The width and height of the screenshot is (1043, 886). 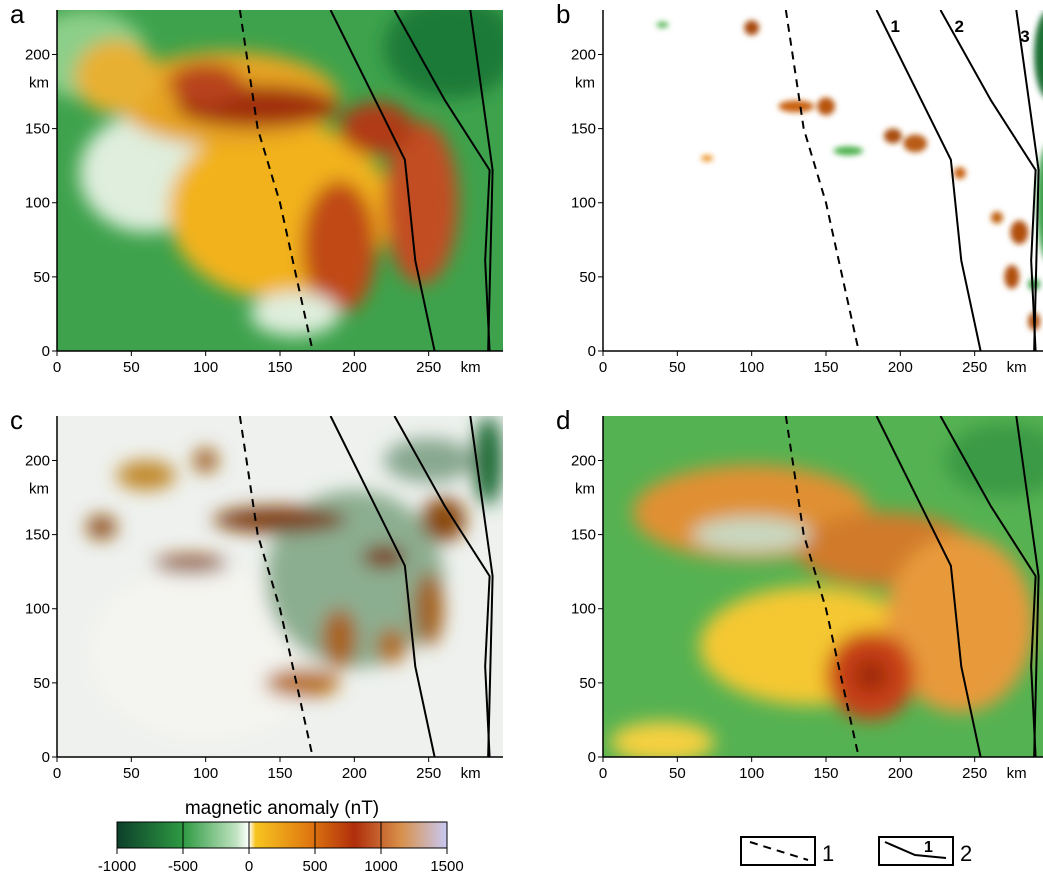 I want to click on panel-label: d, so click(x=563, y=420).